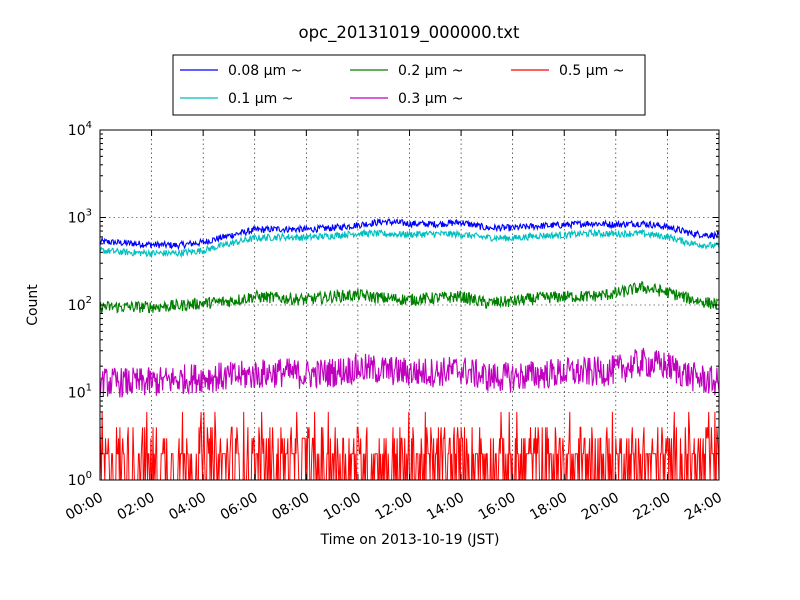  Describe the element at coordinates (548, 507) in the screenshot. I see `x-tick-label: 18:00` at that location.